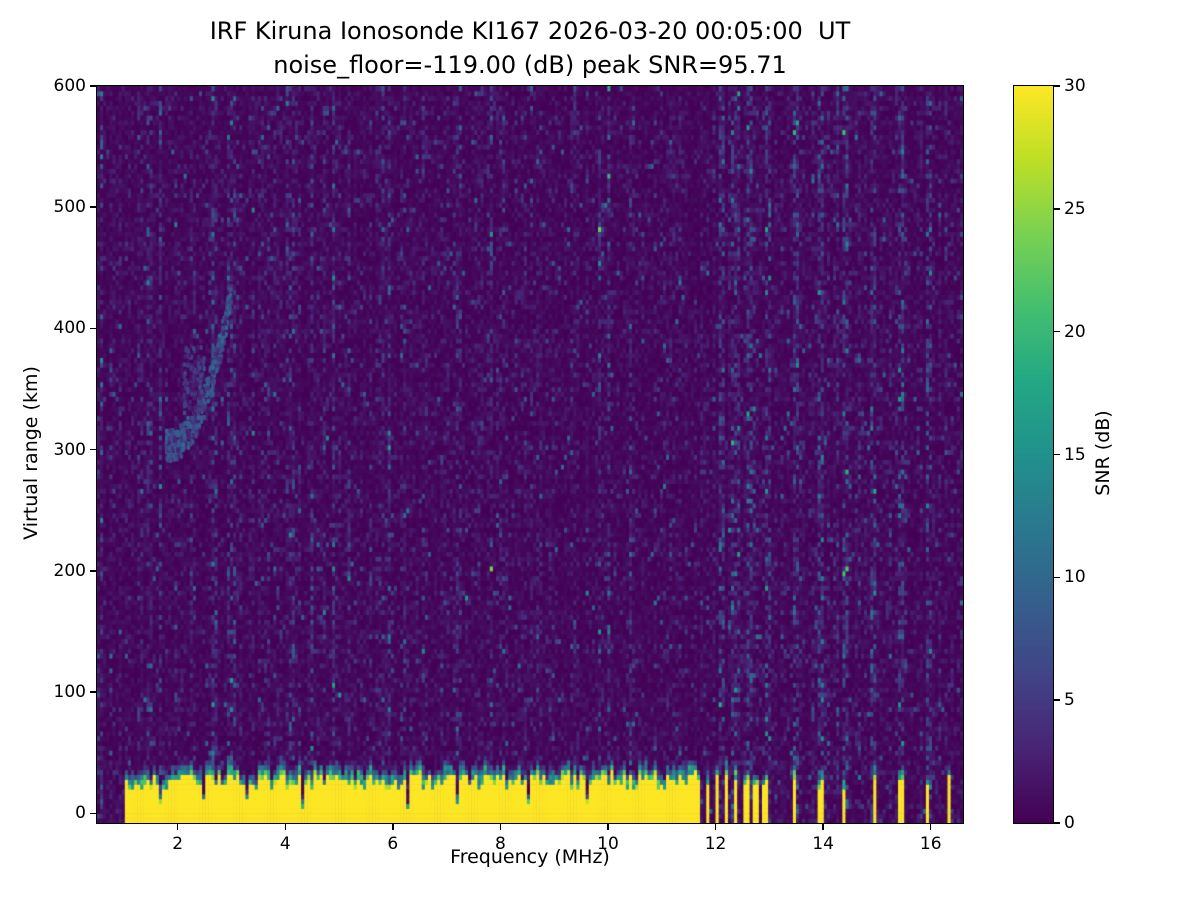  What do you see at coordinates (530, 857) in the screenshot?
I see `x-axis-label: Frequency (MHz)` at bounding box center [530, 857].